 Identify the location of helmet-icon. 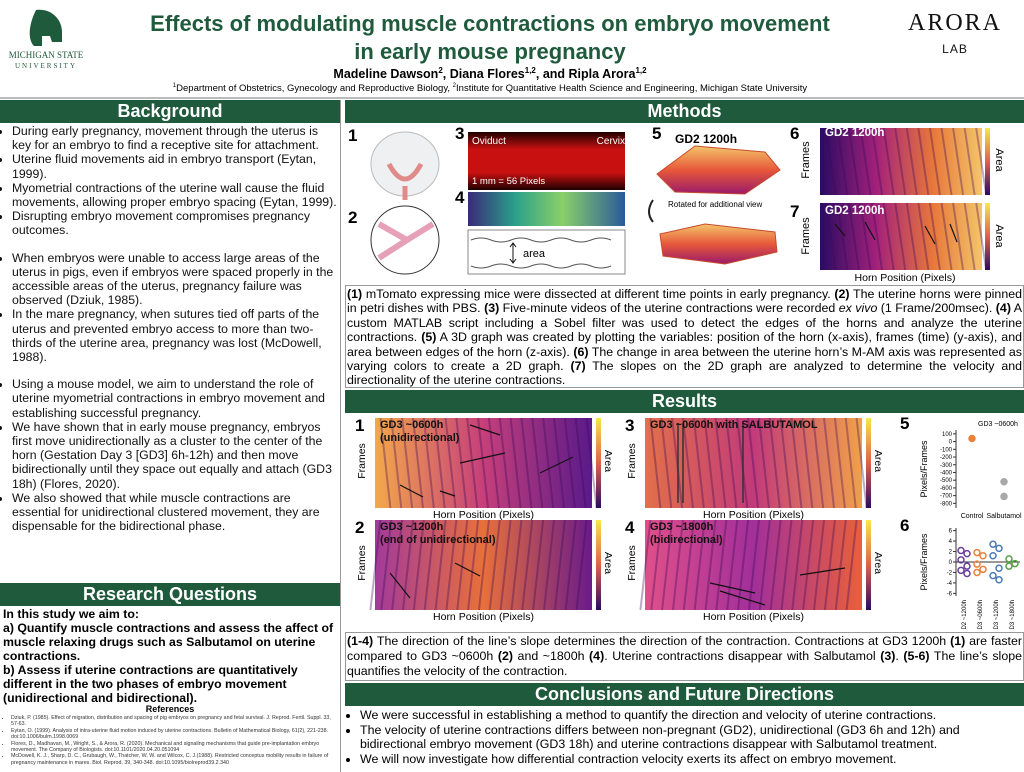
(45, 27).